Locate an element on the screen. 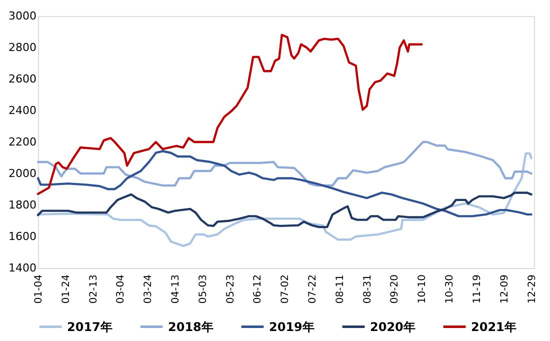 The width and height of the screenshot is (550, 341). legend-label: 2017年 is located at coordinates (89, 327).